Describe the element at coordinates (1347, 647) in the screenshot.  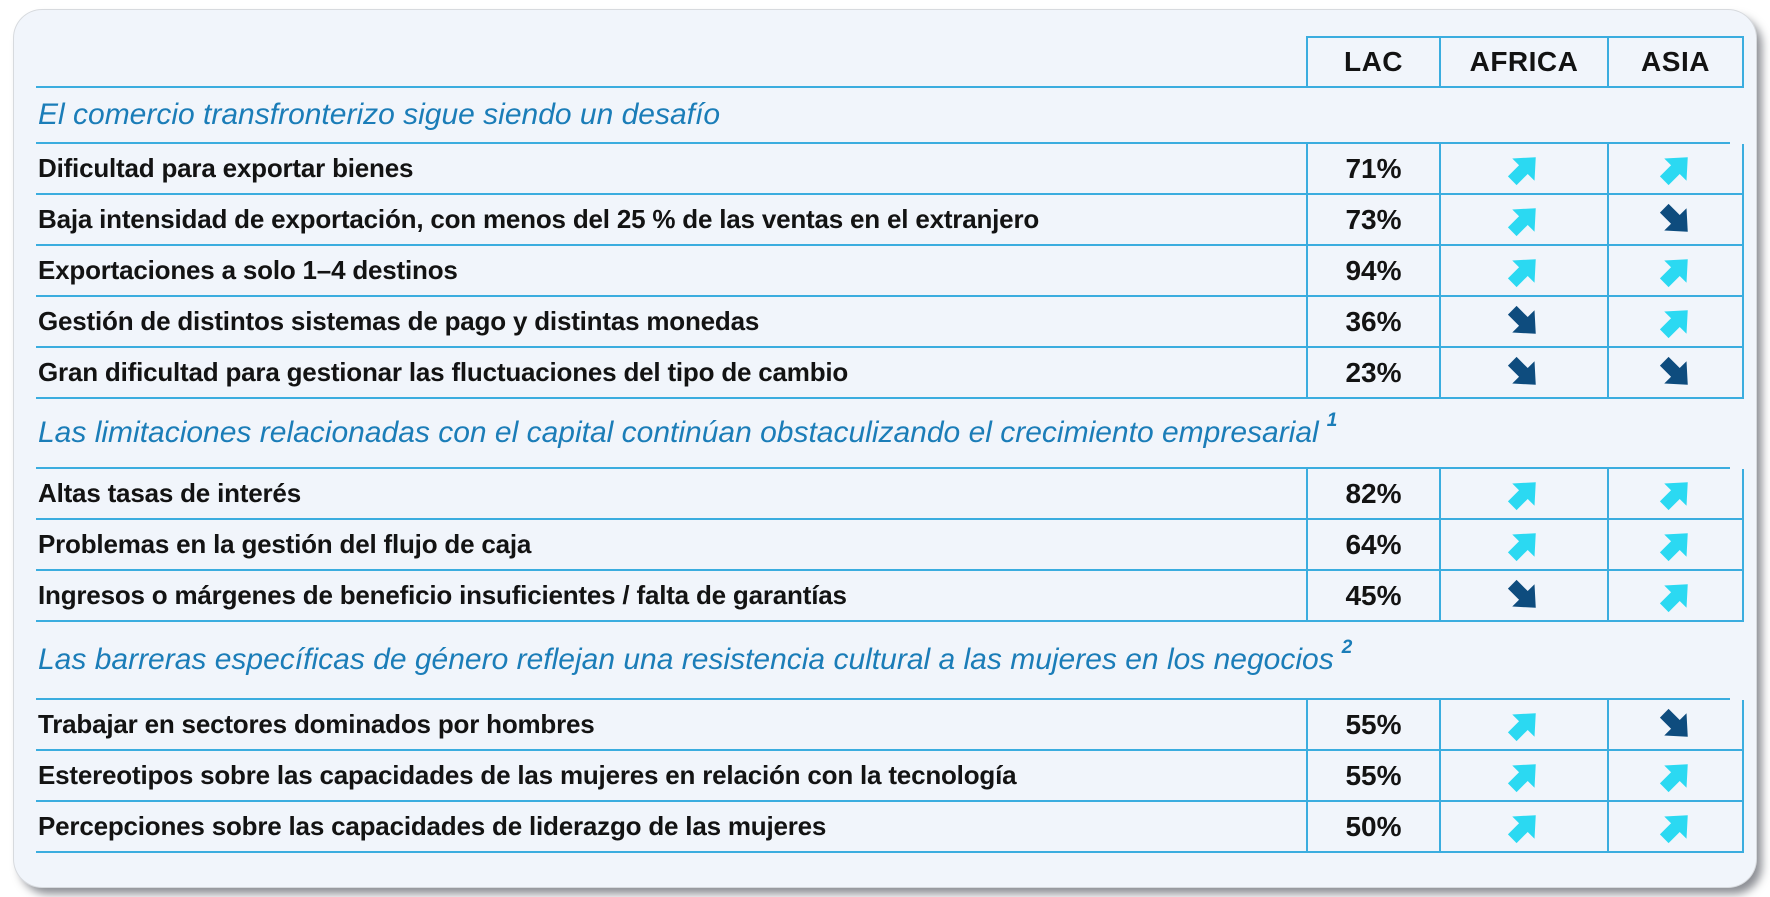
I see `footnote-superscript: 2` at that location.